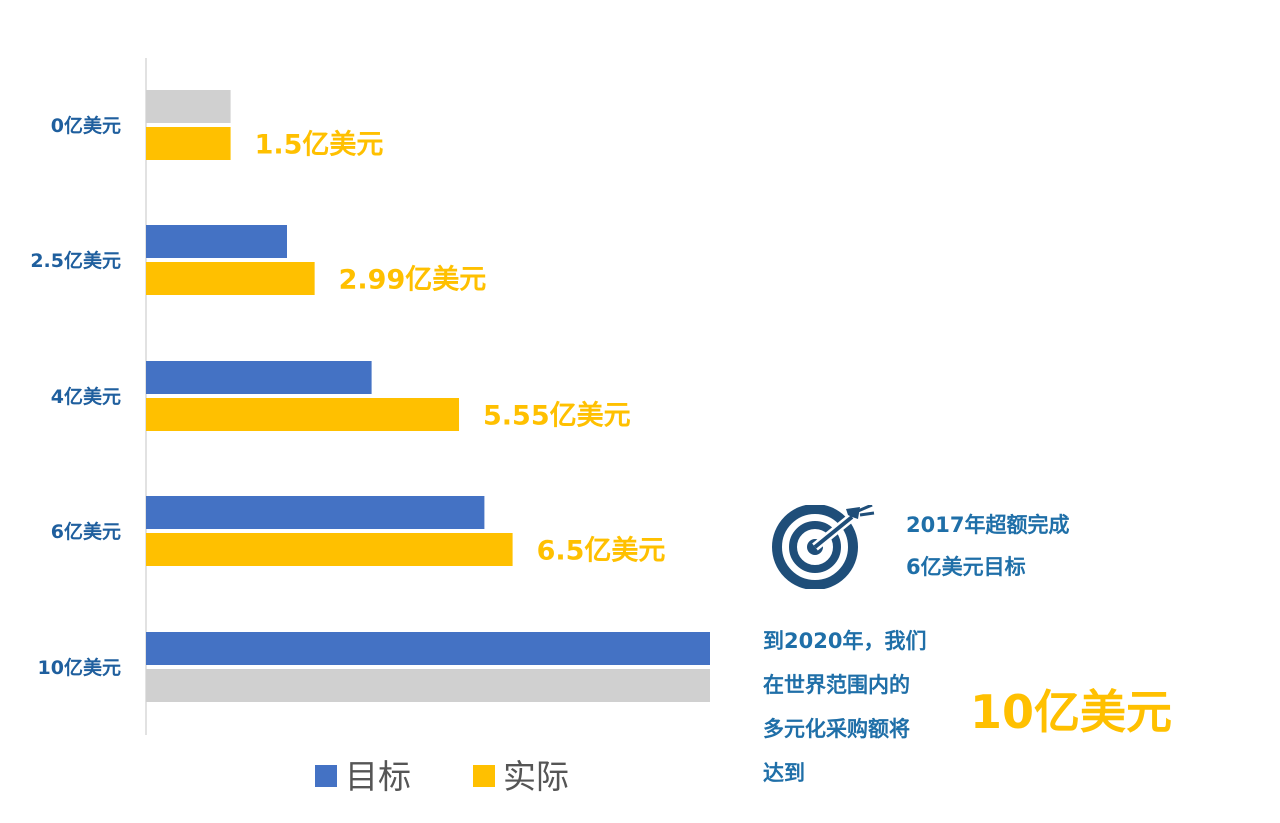 This screenshot has width=1280, height=823. I want to click on category-label: 6亿美元, so click(86, 531).